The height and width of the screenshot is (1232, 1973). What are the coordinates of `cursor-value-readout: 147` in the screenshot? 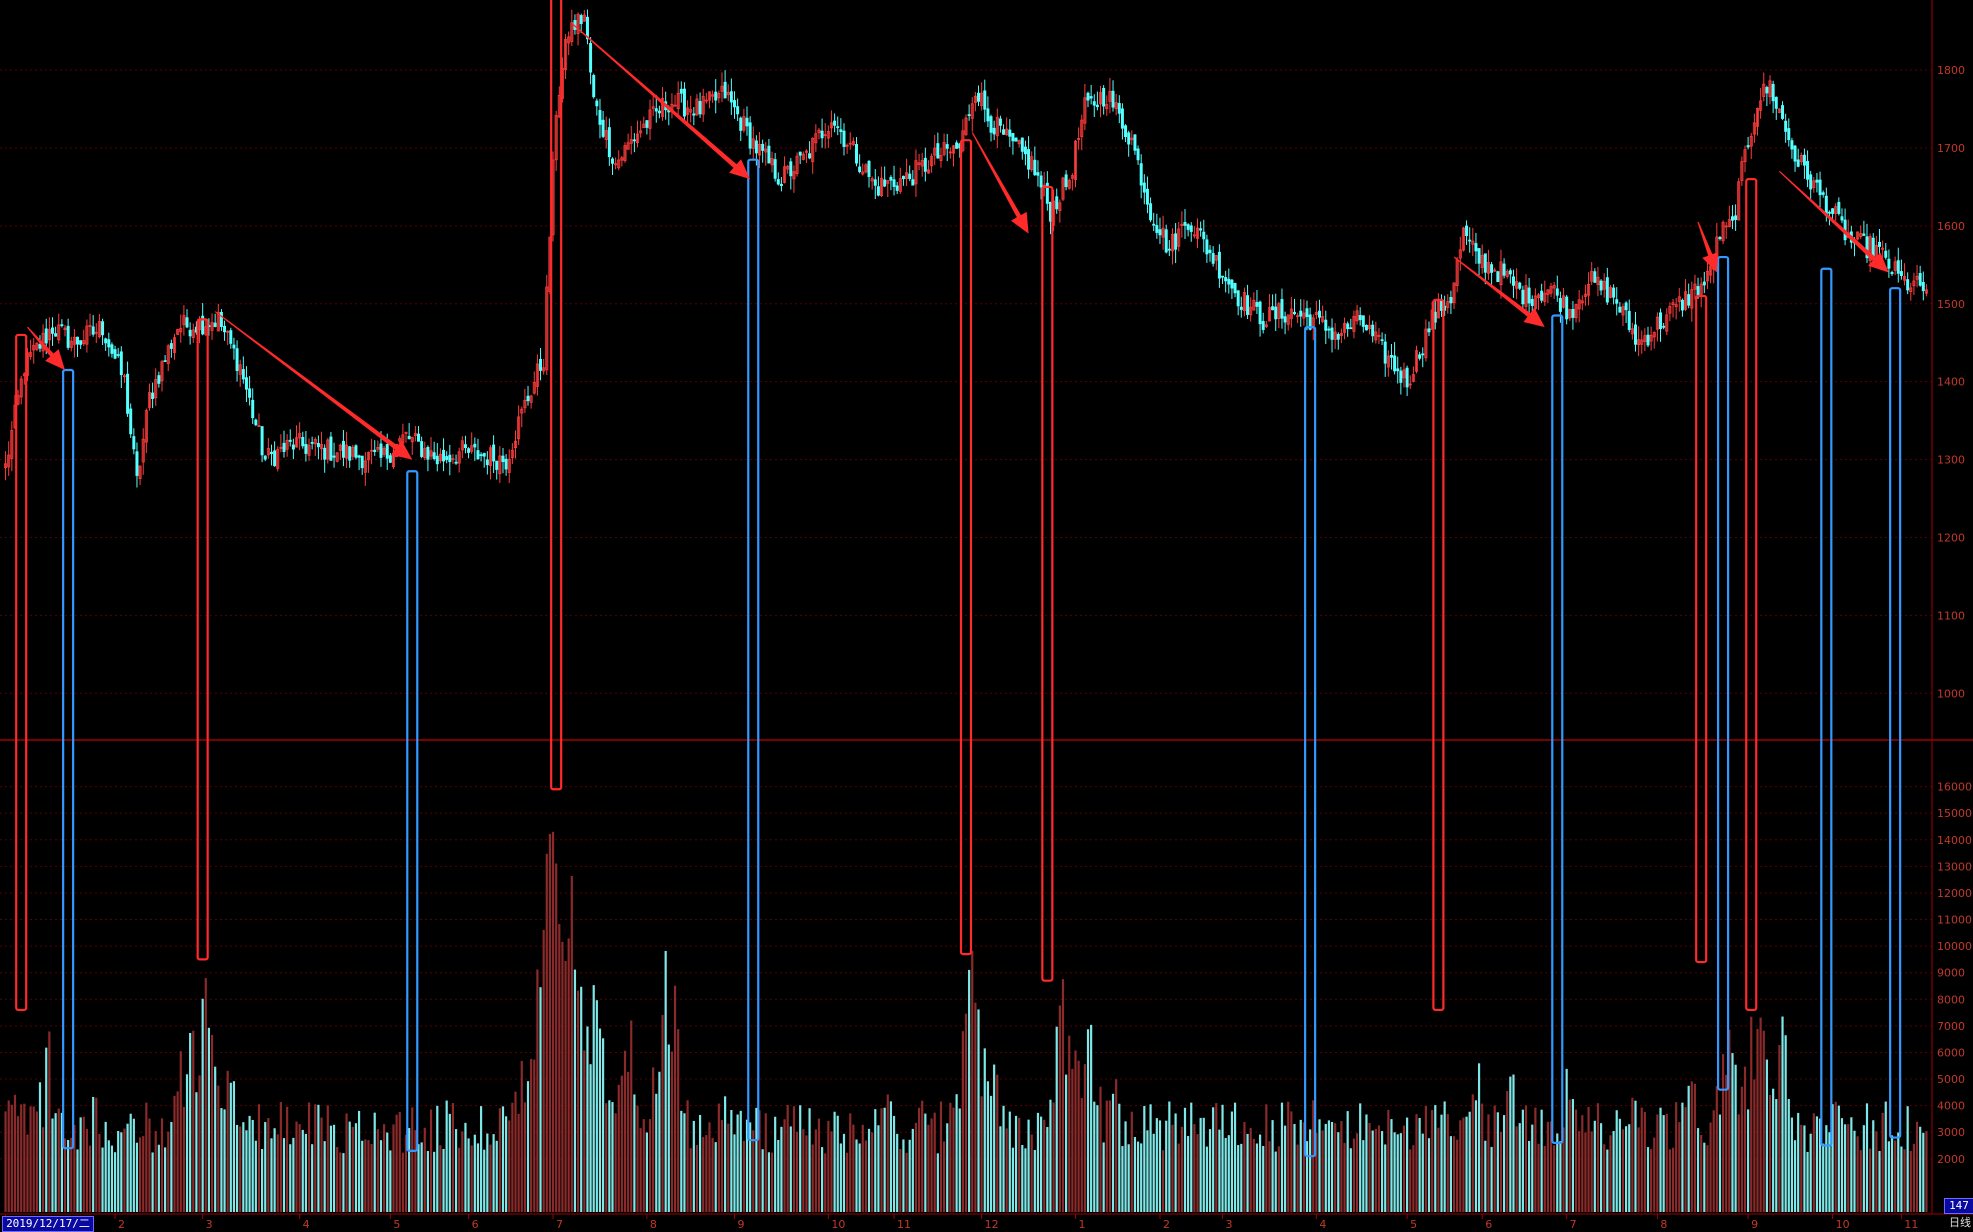 It's located at (1958, 1206).